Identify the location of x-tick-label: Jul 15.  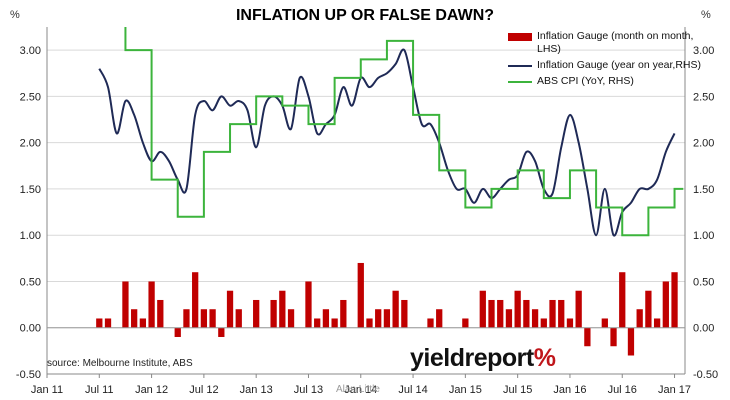
(517, 390).